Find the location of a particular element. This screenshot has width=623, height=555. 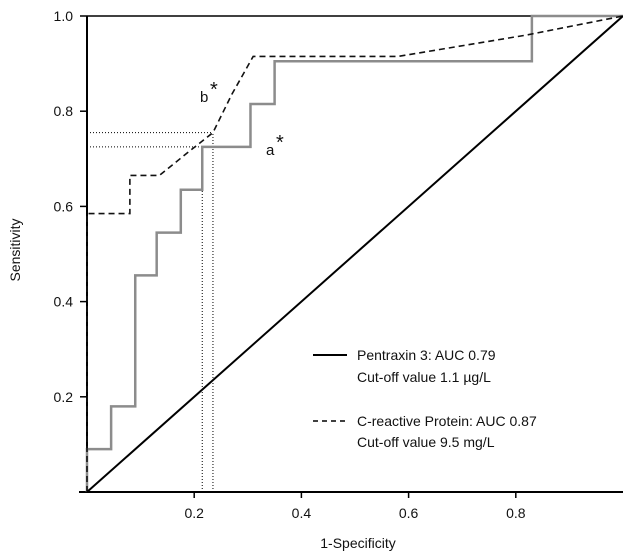

annotation-a: a * is located at coordinates (275, 145).